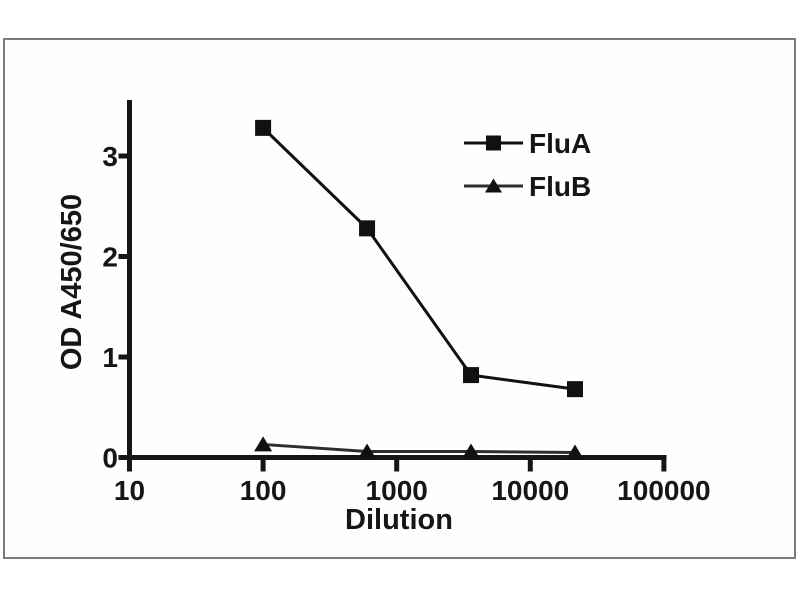 This screenshot has height=600, width=800. Describe the element at coordinates (110, 257) in the screenshot. I see `y-tick-label: 2` at that location.